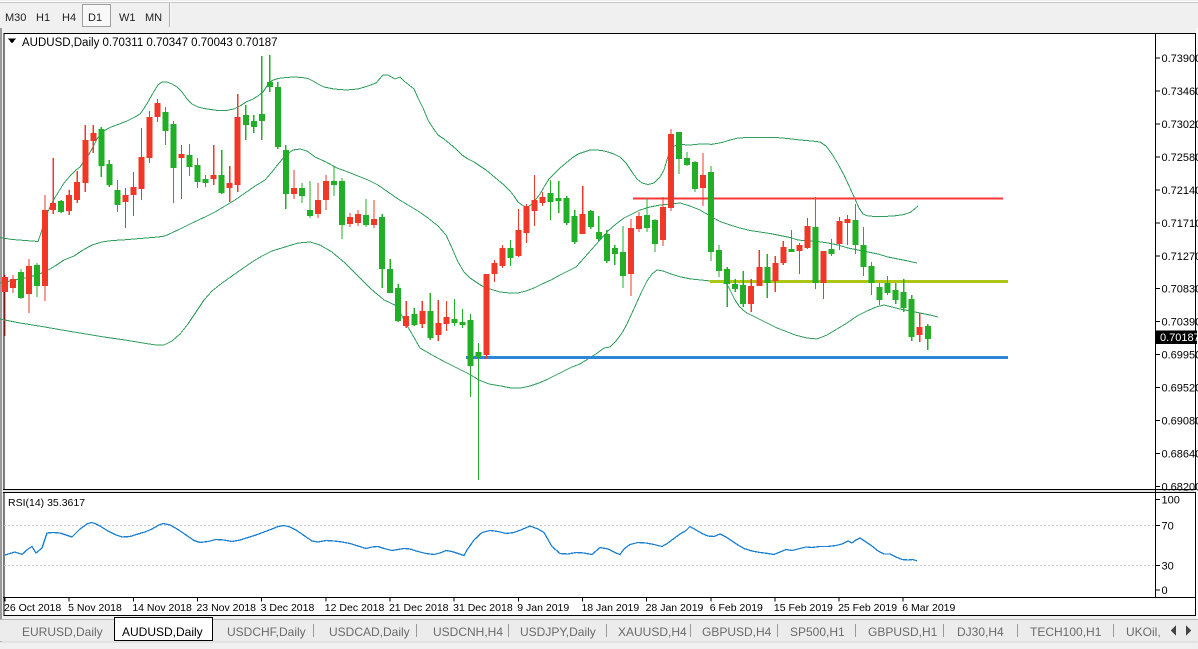 The width and height of the screenshot is (1198, 649). What do you see at coordinates (1180, 125) in the screenshot?
I see `svg-text: 0.73020` at bounding box center [1180, 125].